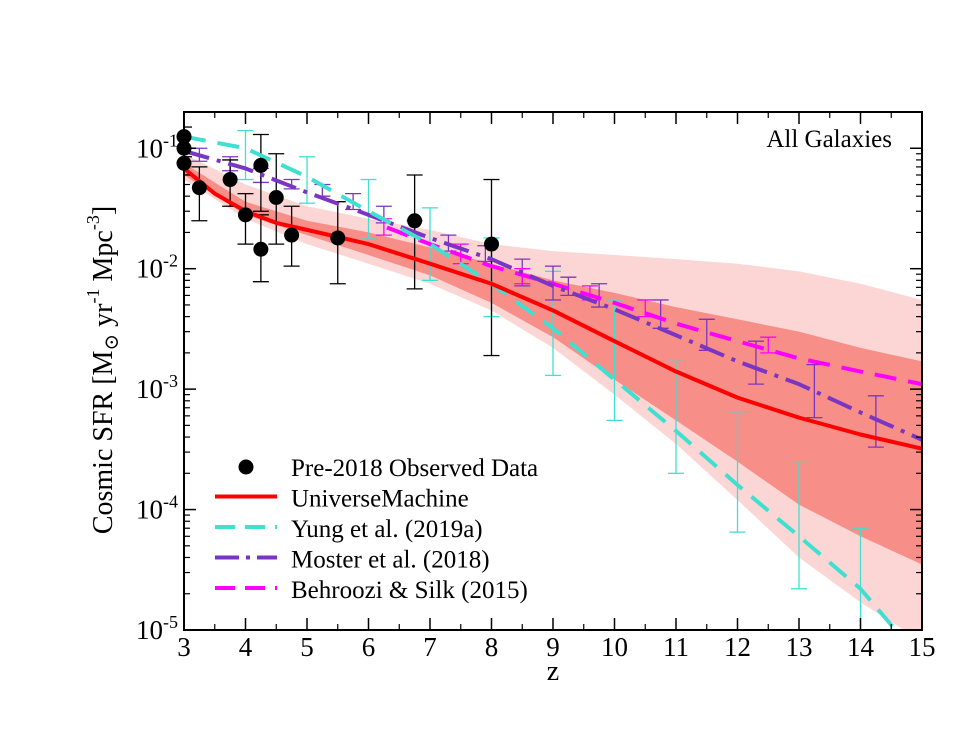 The image size is (955, 738). What do you see at coordinates (614, 647) in the screenshot?
I see `x-tick-label-10: 10` at bounding box center [614, 647].